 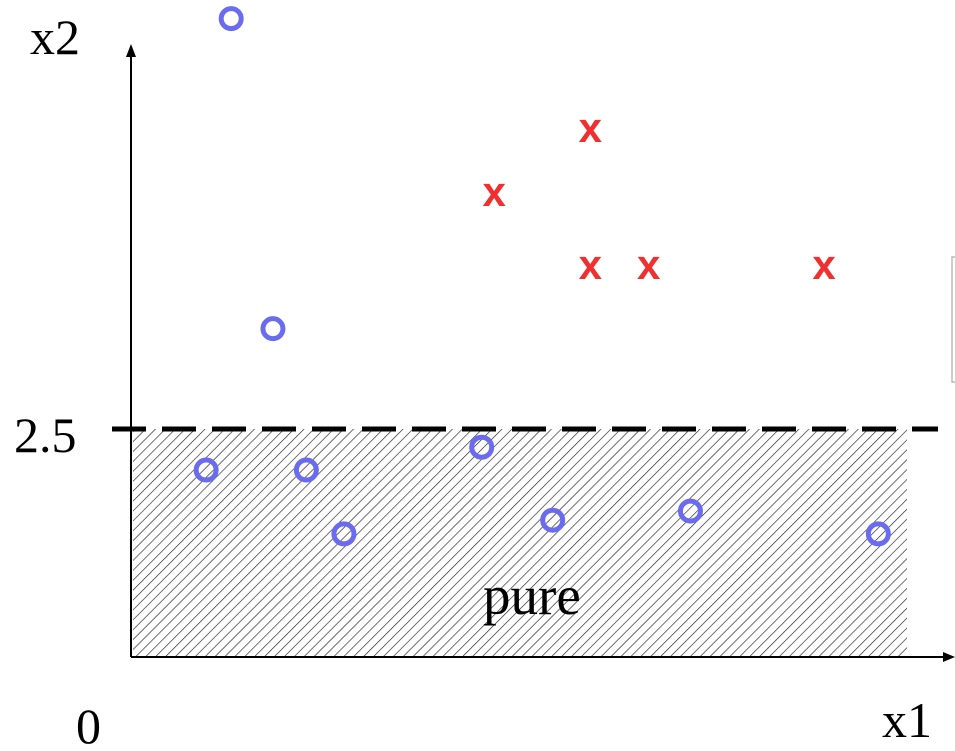 What do you see at coordinates (824, 264) in the screenshot?
I see `x-point-7: x` at bounding box center [824, 264].